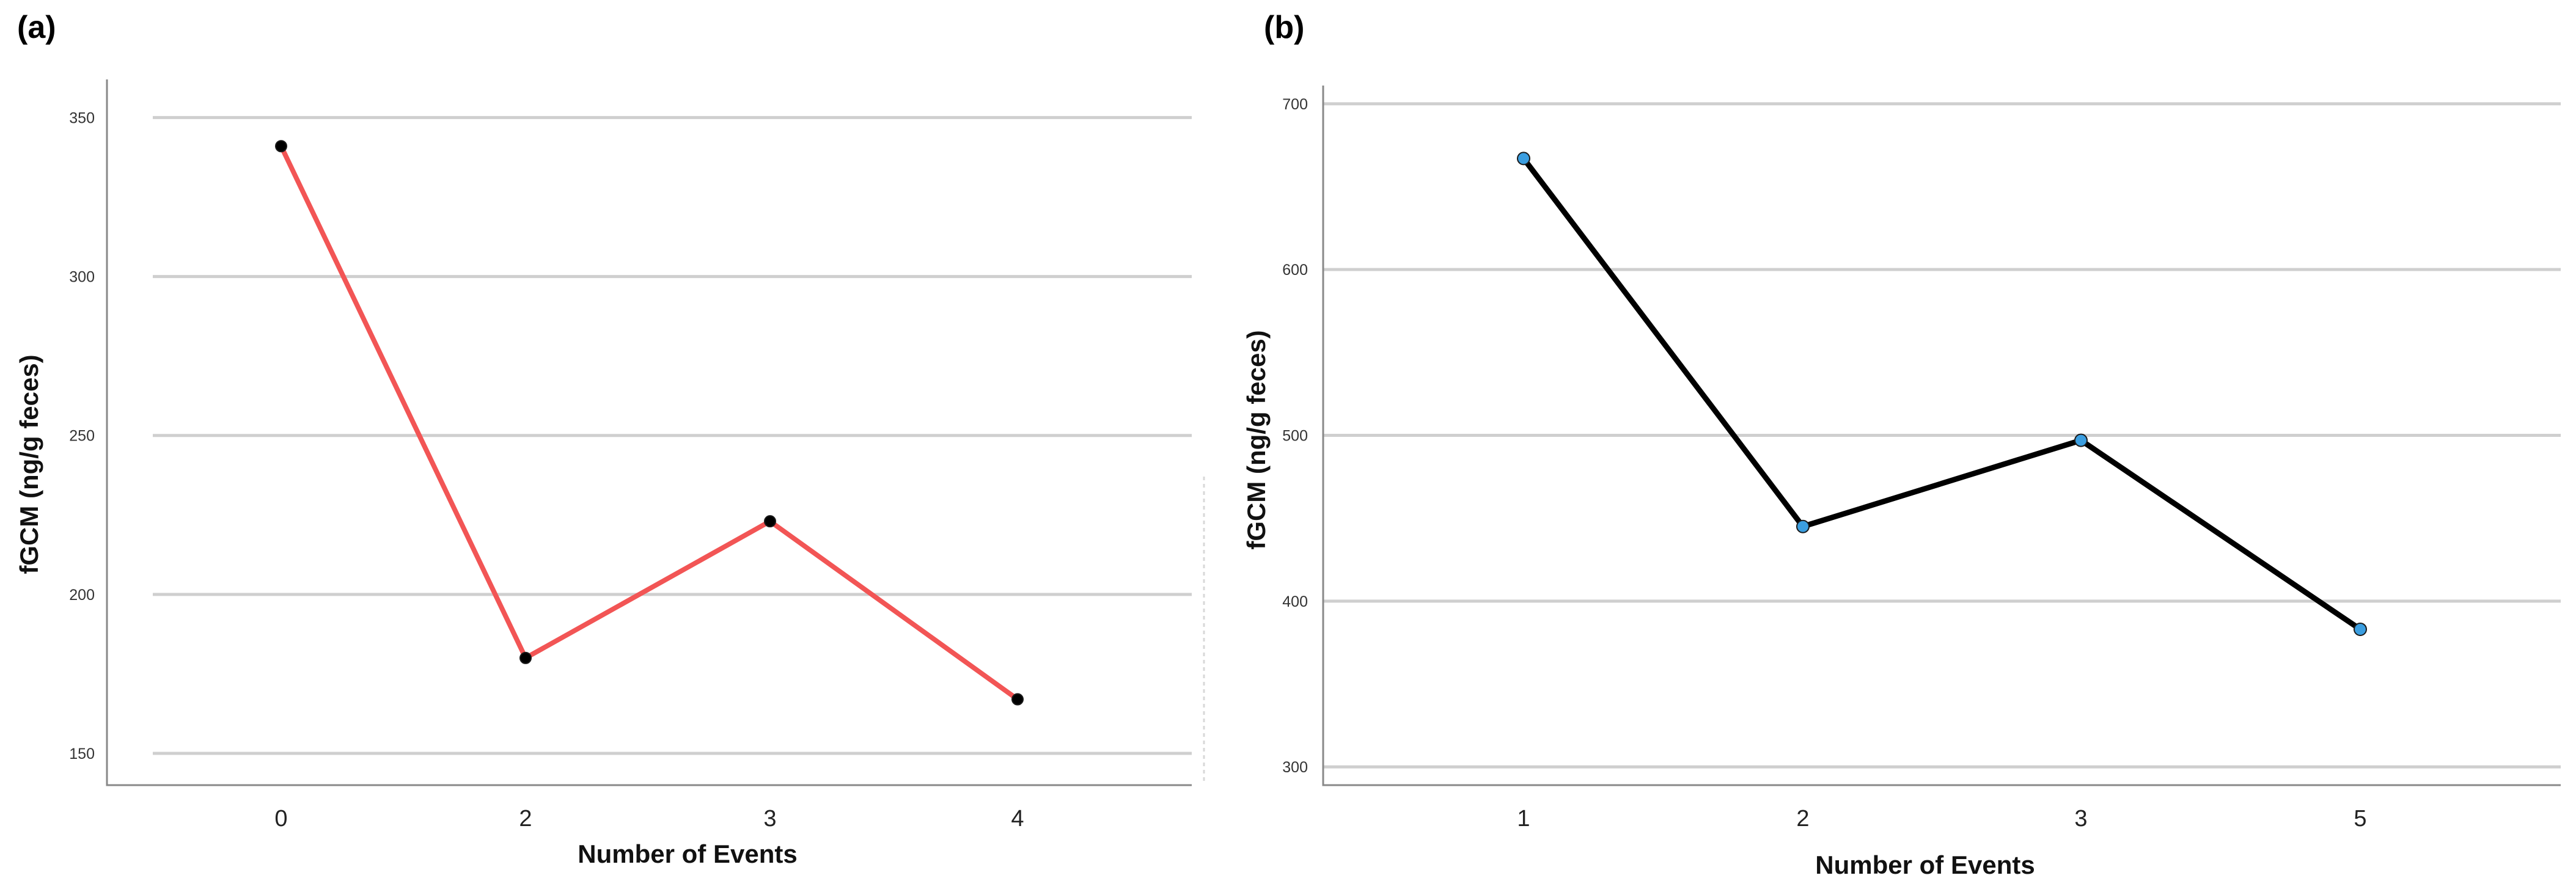 The width and height of the screenshot is (2576, 889). I want to click on panel-label-b: (b), so click(1284, 27).